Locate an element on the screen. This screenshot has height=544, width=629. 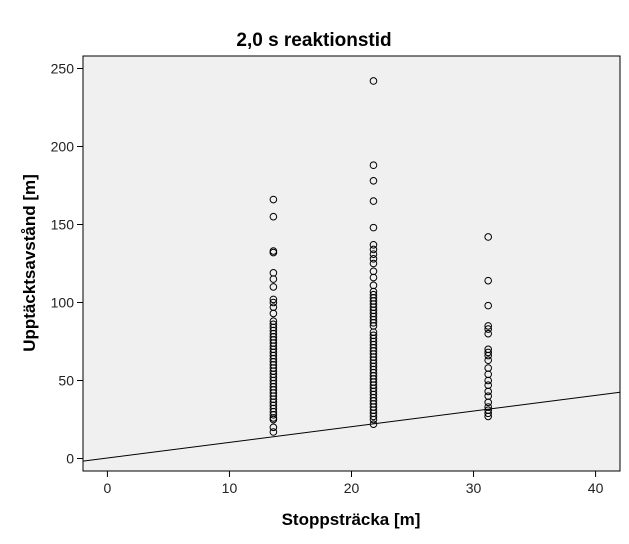
x-tick-label: 0 is located at coordinates (108, 488).